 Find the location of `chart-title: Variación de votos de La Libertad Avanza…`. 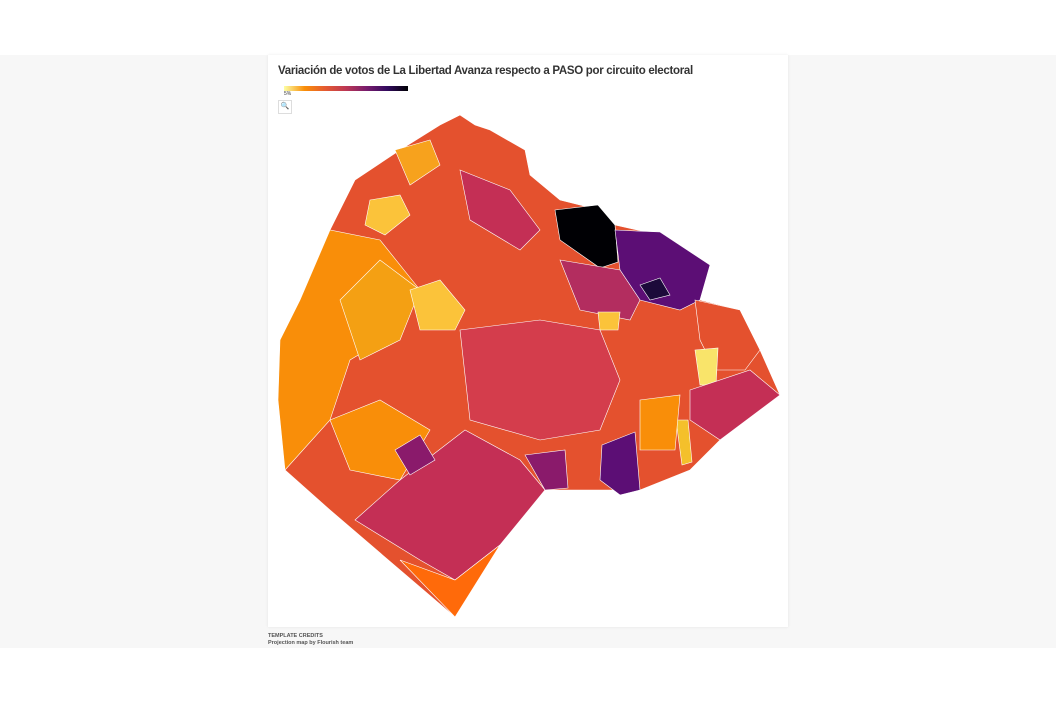

chart-title: Variación de votos de La Libertad Avanza… is located at coordinates (485, 71).